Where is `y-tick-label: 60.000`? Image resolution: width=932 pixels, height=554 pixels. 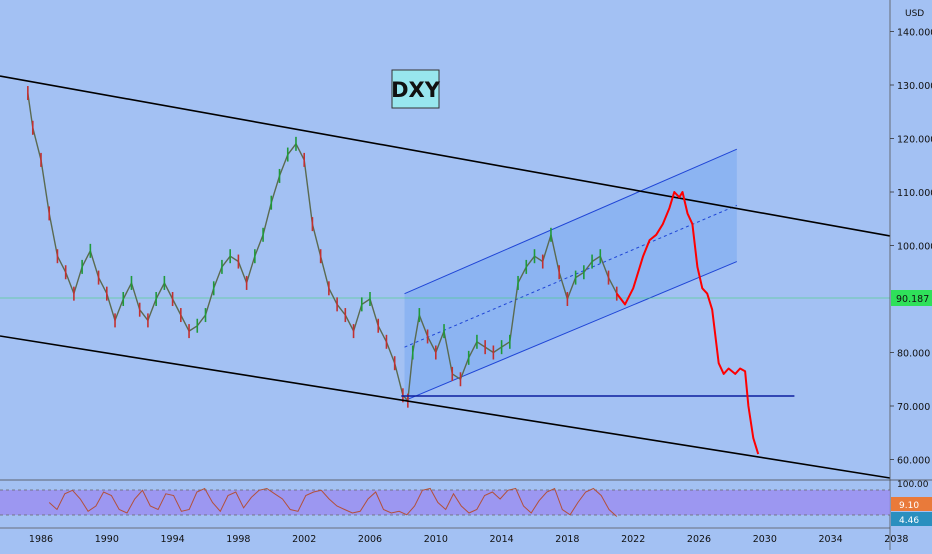
y-tick-label: 60.000 is located at coordinates (913, 461).